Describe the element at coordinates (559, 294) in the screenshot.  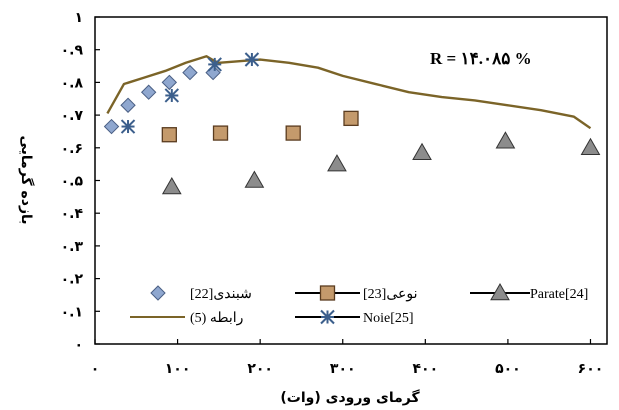
I see `legend-label: Parate[24]` at that location.